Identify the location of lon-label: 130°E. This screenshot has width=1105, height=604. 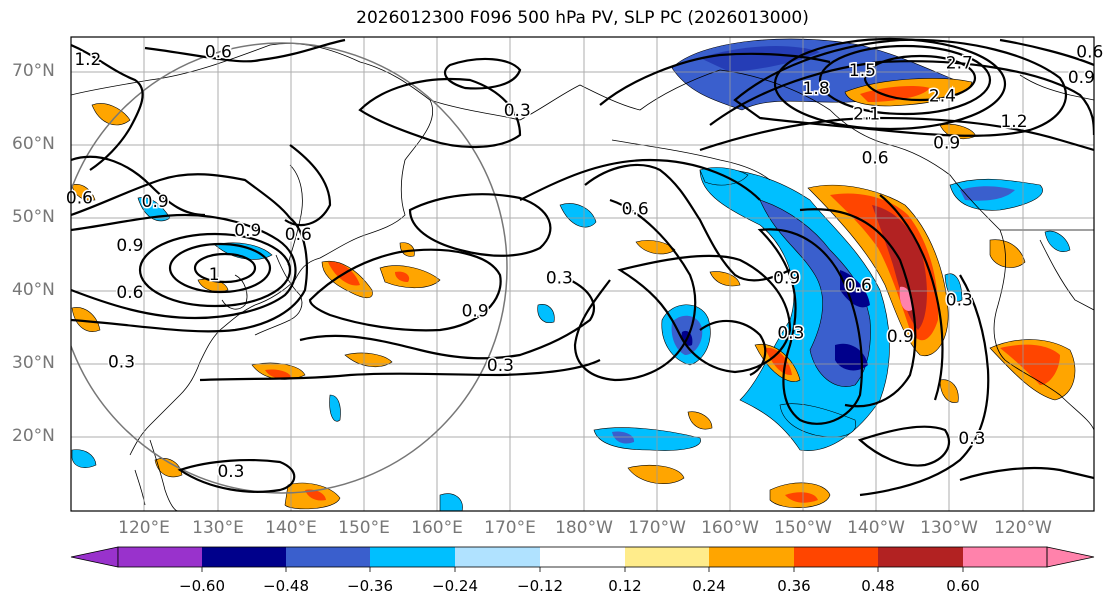
(218, 528).